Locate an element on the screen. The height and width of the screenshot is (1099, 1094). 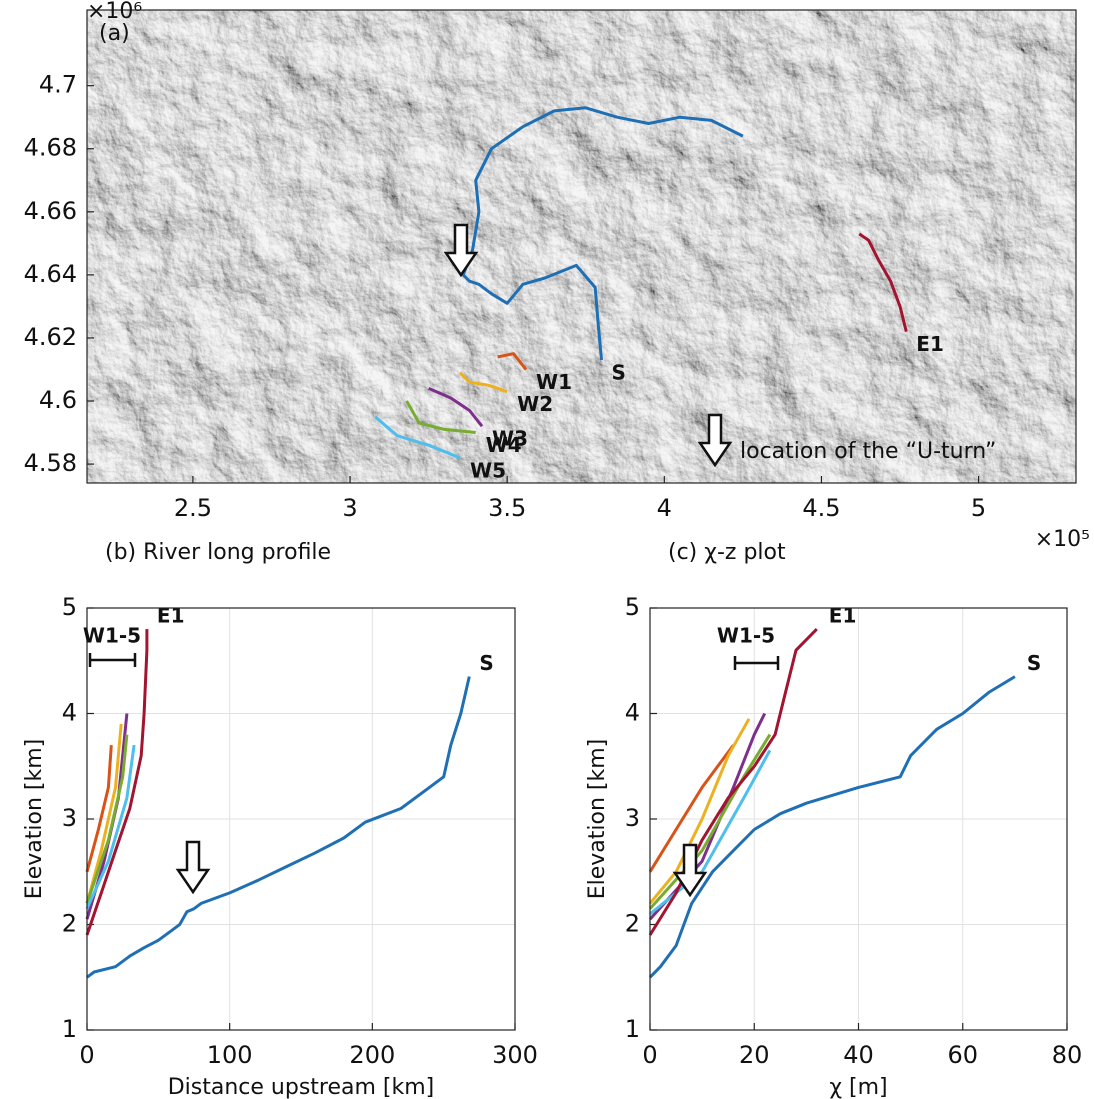
river-label: W3 is located at coordinates (510, 439).